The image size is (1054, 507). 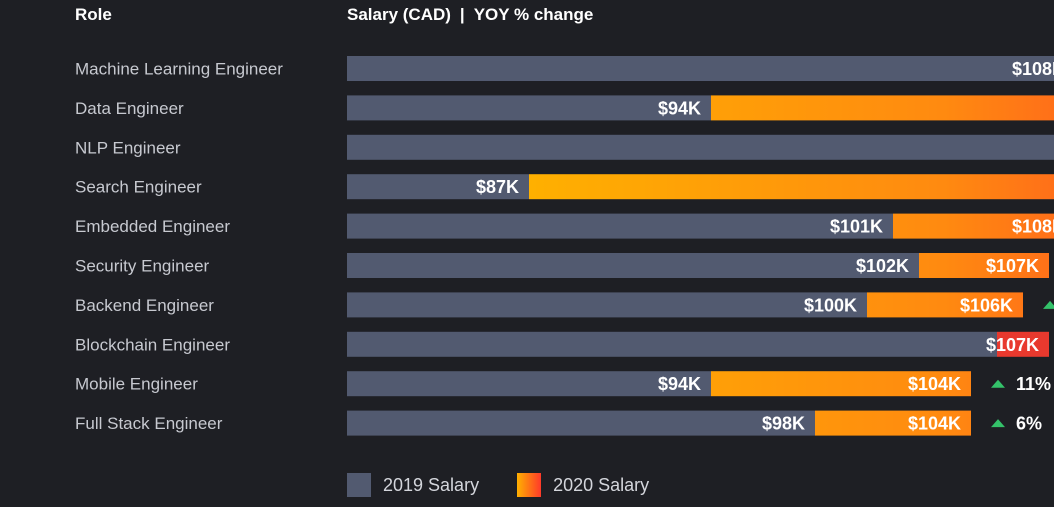 I want to click on value-label-2020: $106K, so click(x=986, y=305).